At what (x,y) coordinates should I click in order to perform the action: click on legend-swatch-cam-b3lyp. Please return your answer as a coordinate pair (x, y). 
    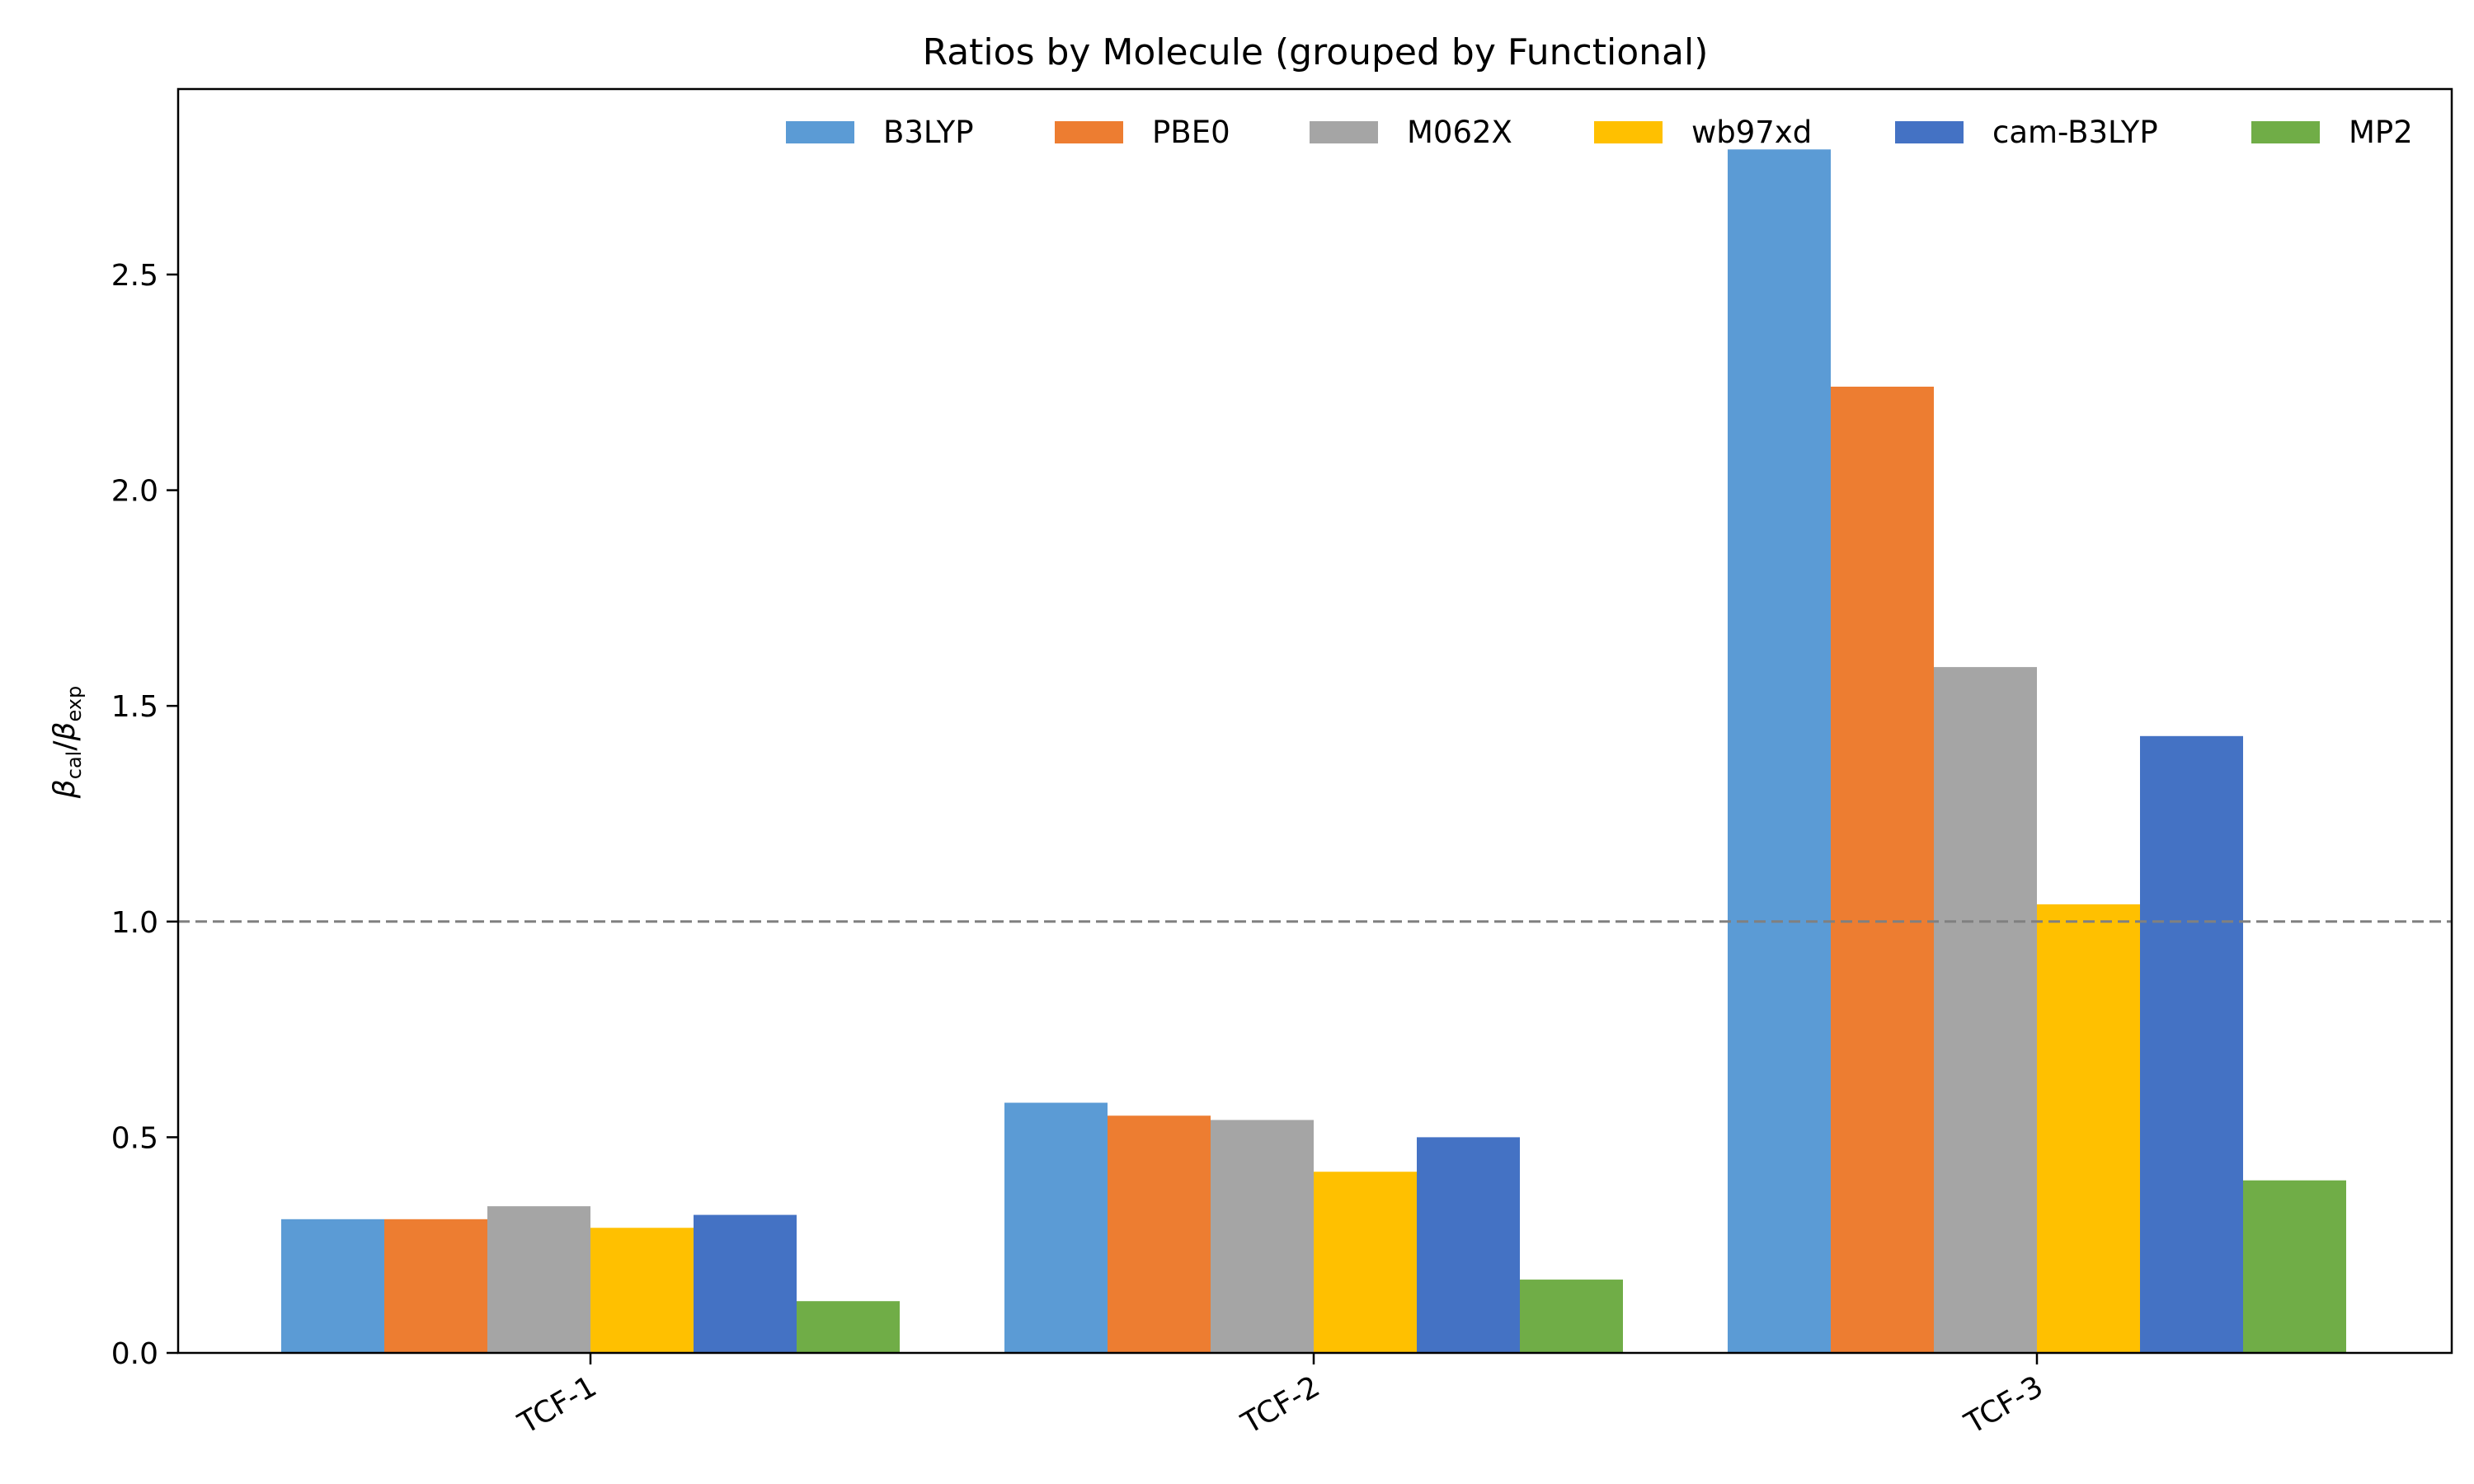
    Looking at the image, I should click on (1929, 132).